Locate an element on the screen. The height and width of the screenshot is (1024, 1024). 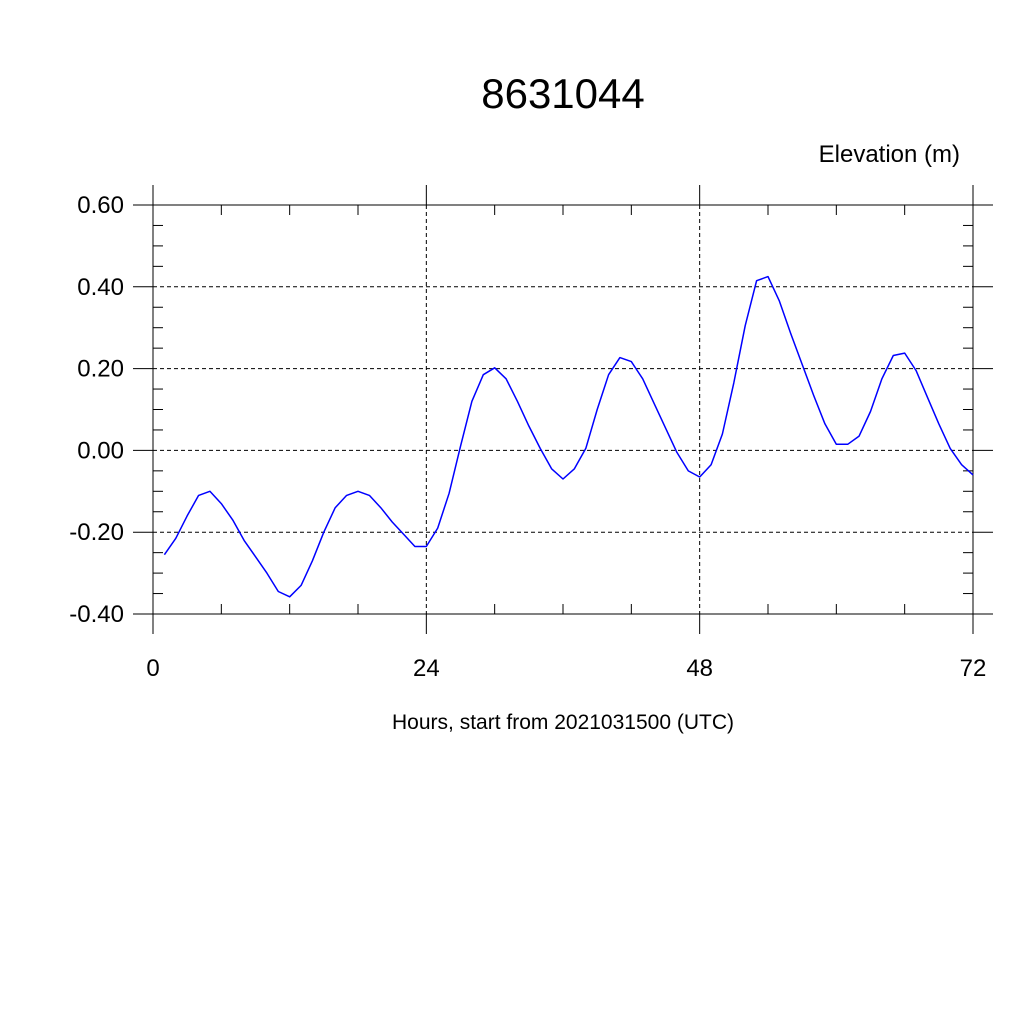
y-tick-label: 0.40 is located at coordinates (100, 287).